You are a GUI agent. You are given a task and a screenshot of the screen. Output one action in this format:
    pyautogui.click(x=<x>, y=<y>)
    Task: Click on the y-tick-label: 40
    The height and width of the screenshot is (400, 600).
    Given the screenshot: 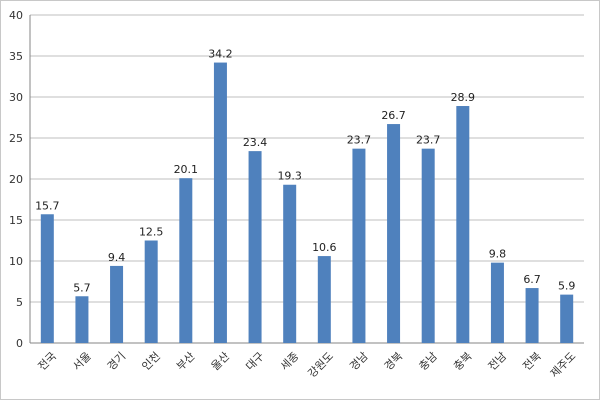 What is the action you would take?
    pyautogui.click(x=16, y=15)
    